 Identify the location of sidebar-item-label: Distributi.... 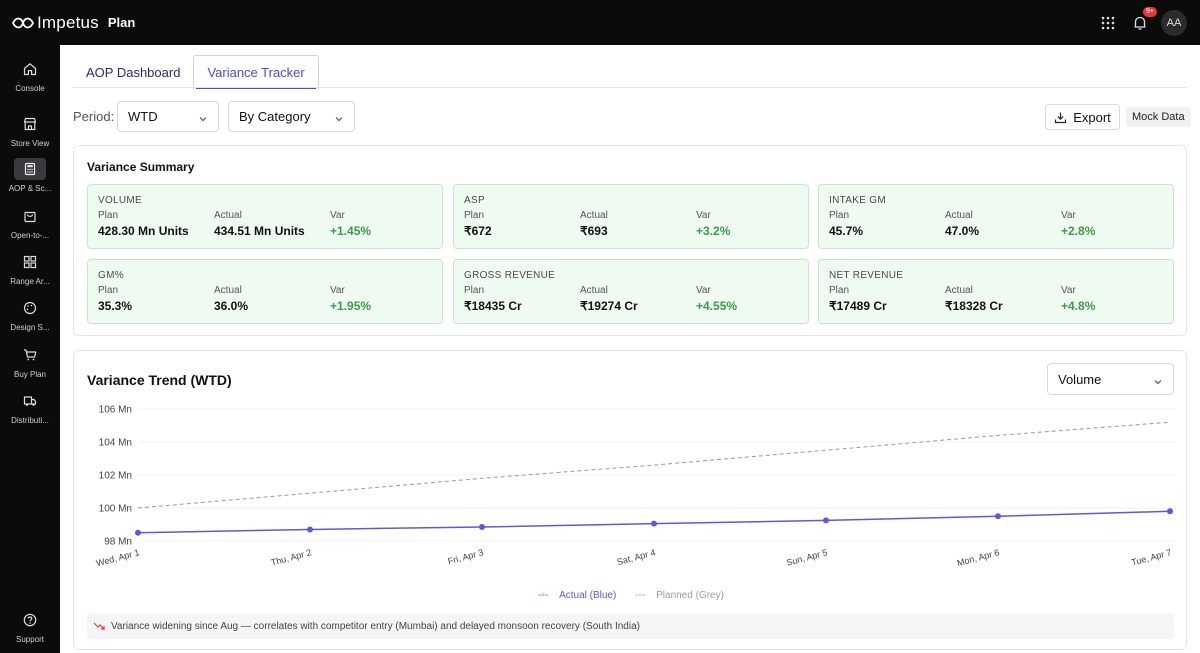
(30, 420).